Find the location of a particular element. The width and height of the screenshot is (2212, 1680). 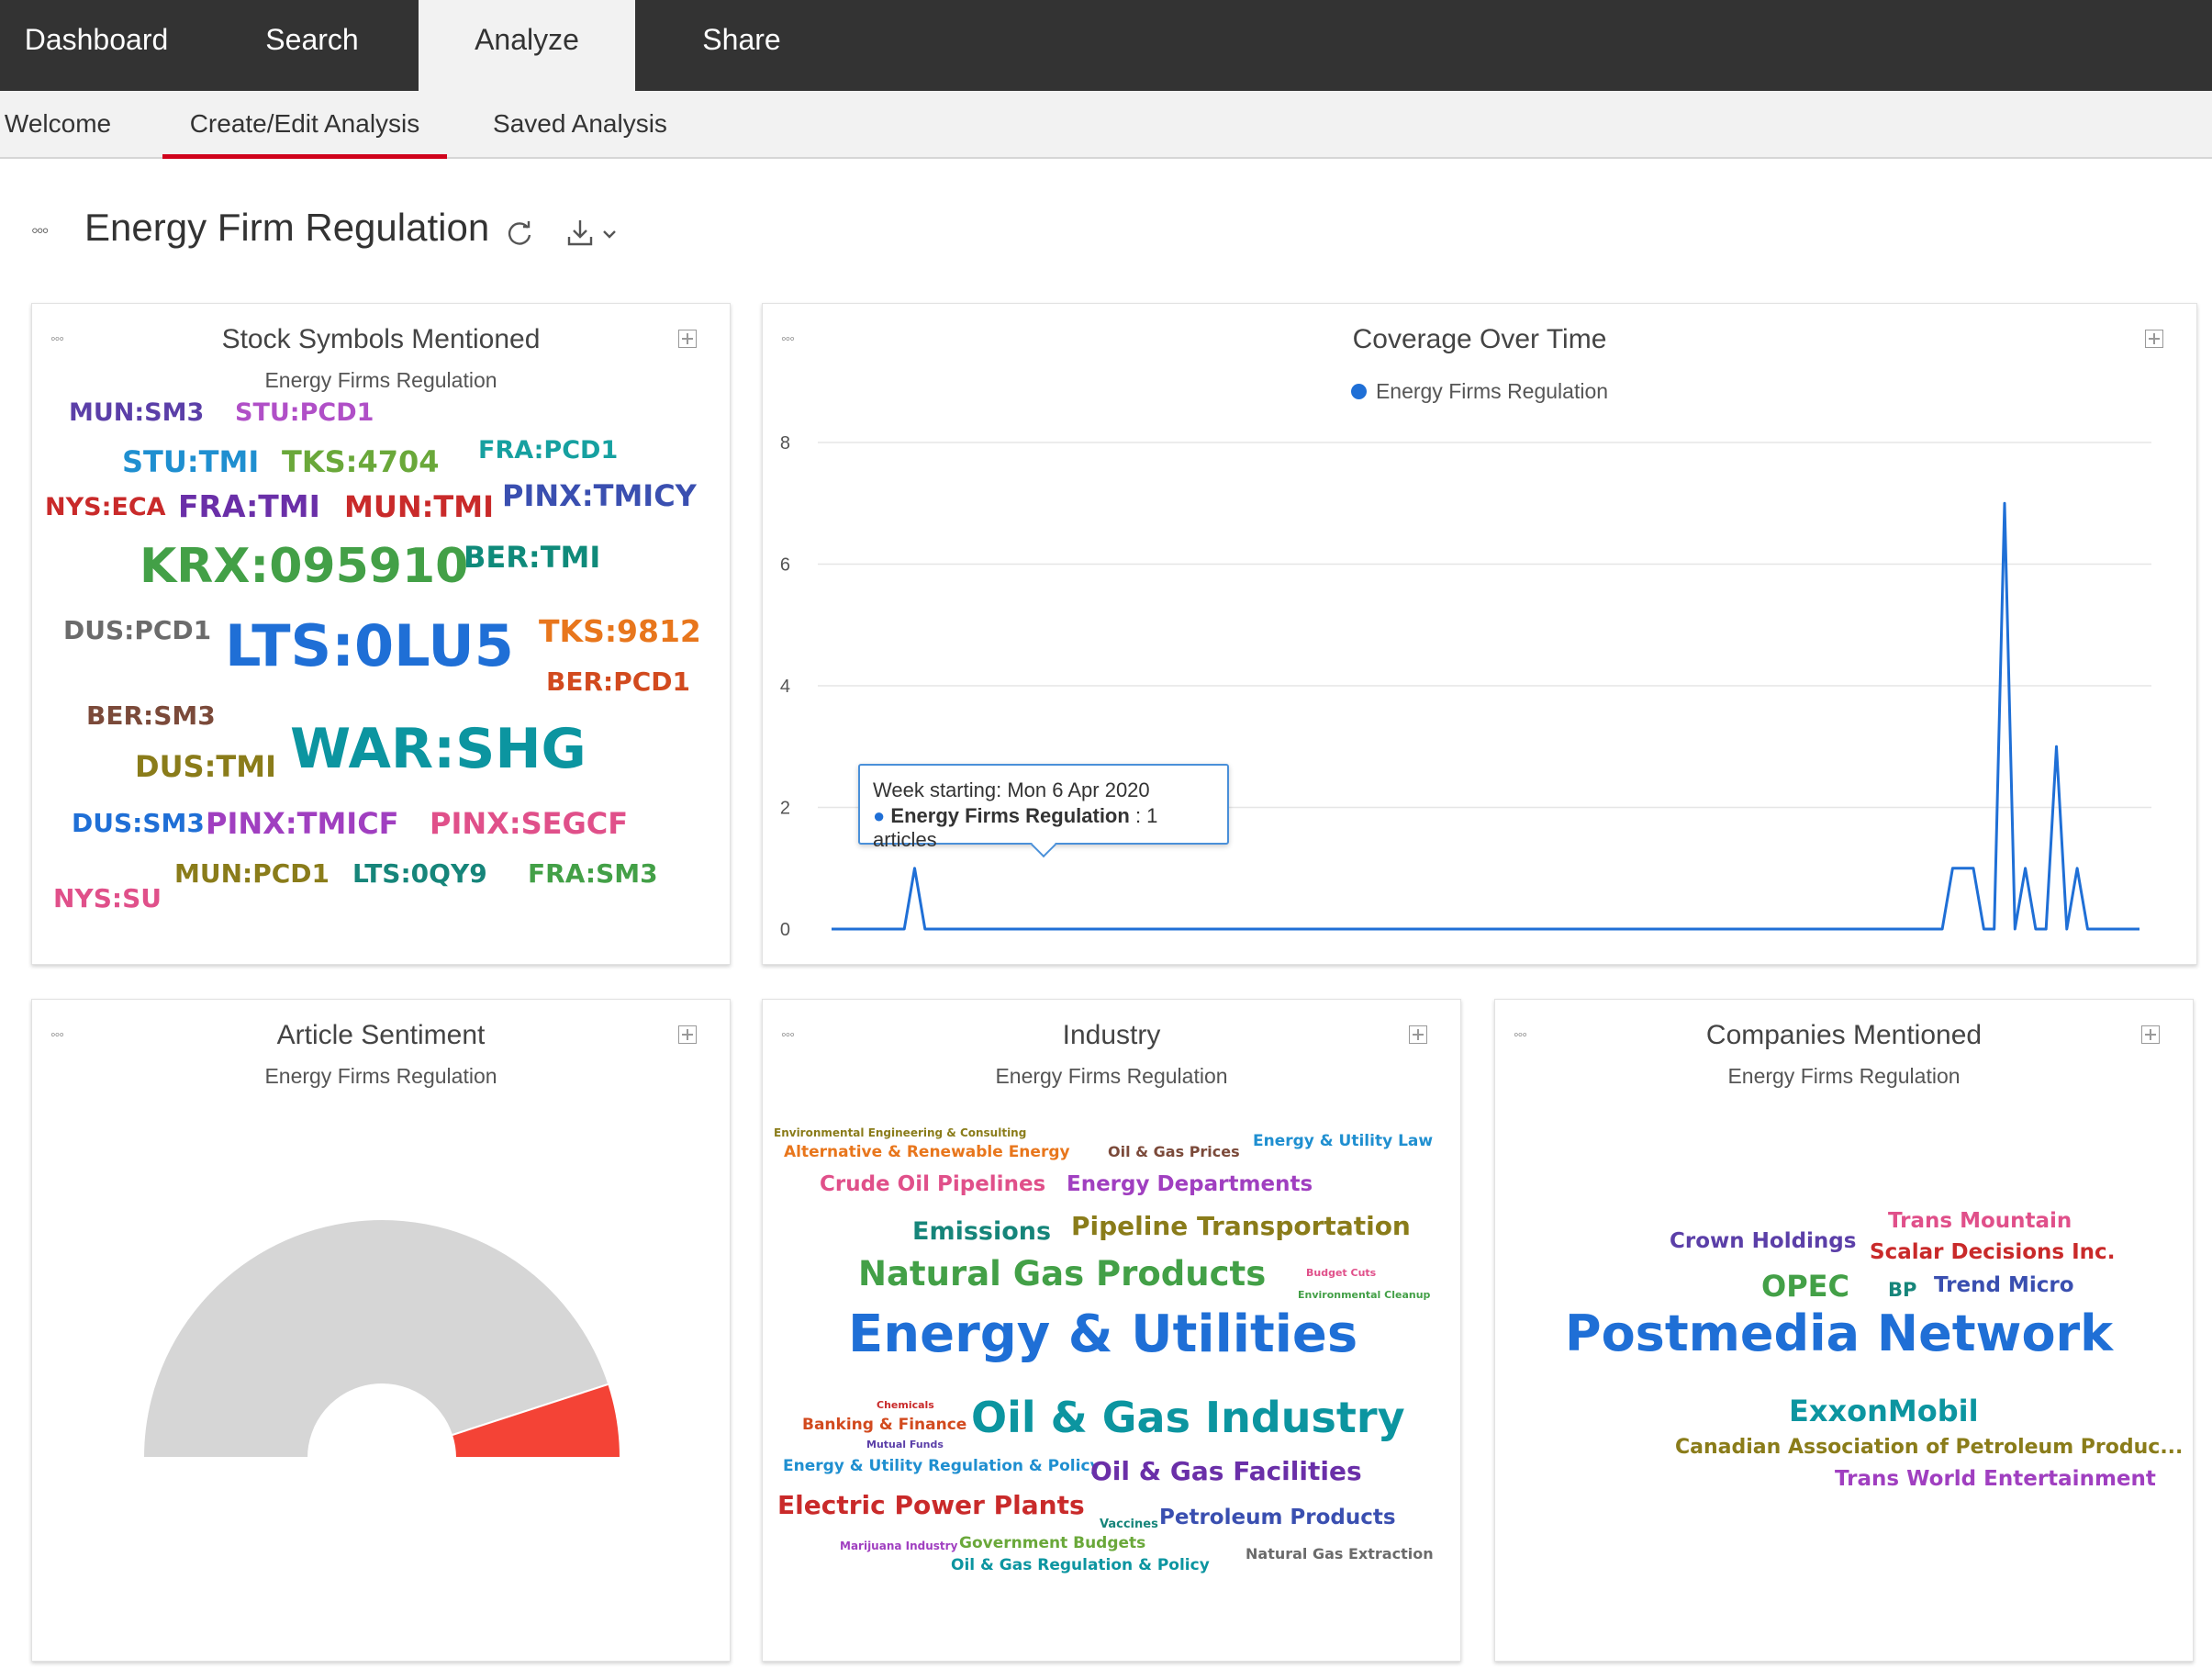

legend-label: Energy Firms Regulation is located at coordinates (1492, 391).